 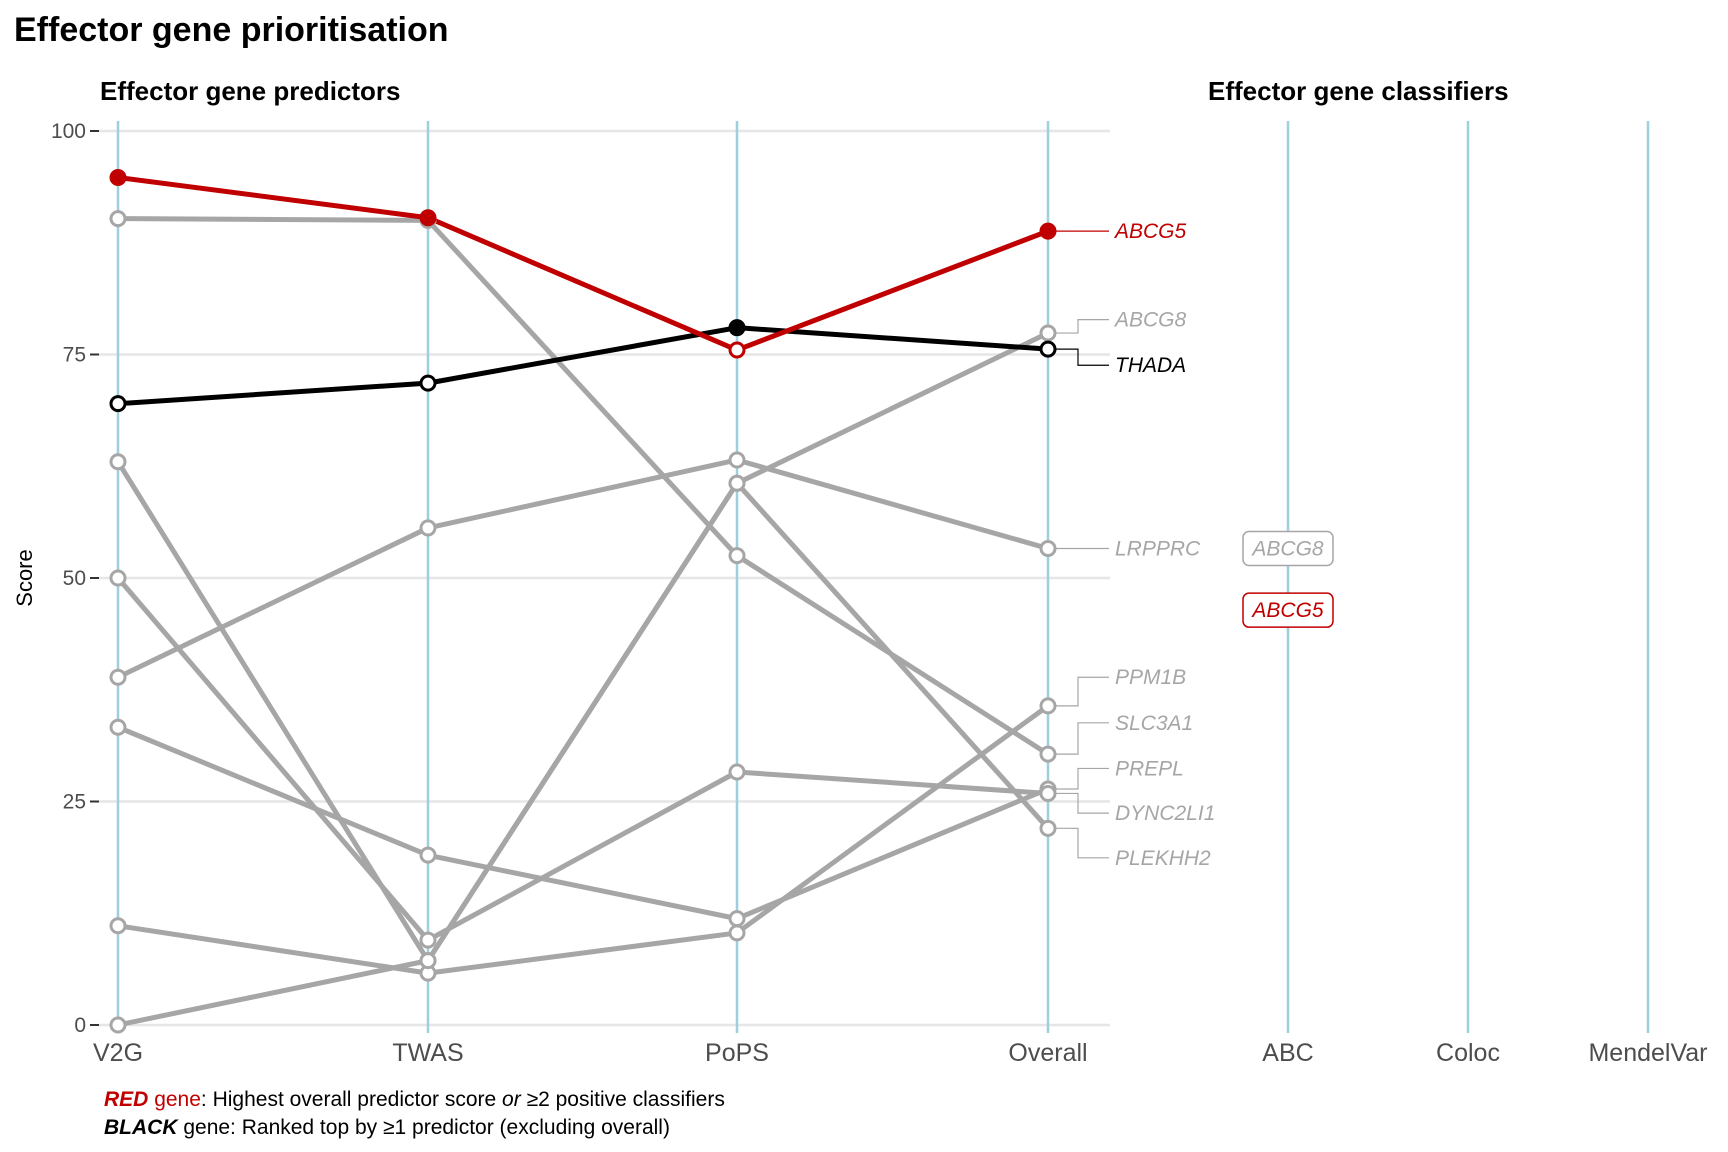 I want to click on x-tick-label: MendelVar, so click(x=1647, y=1053).